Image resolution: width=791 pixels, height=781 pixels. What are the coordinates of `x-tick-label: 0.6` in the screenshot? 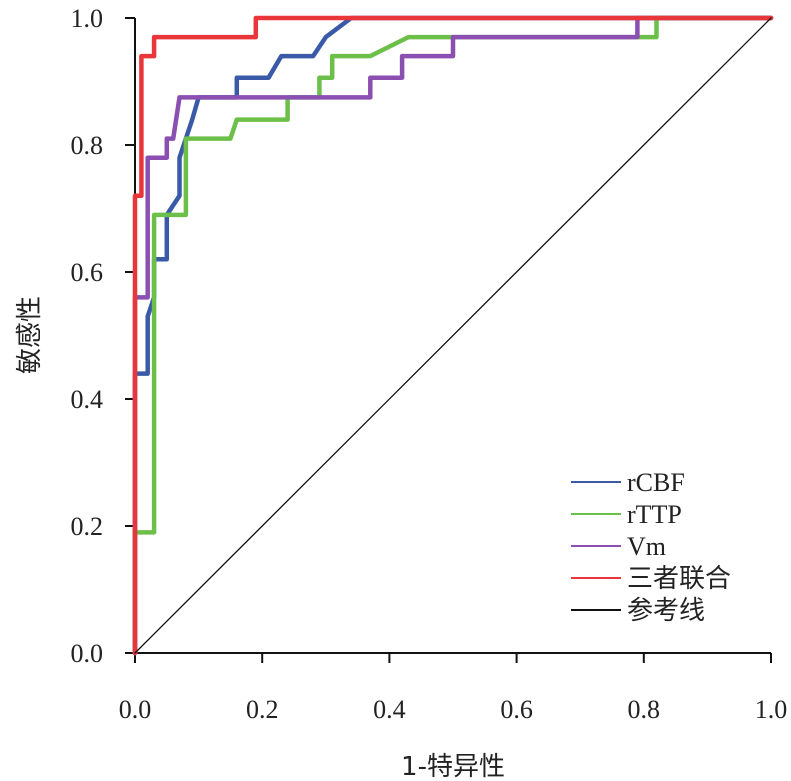 It's located at (516, 709).